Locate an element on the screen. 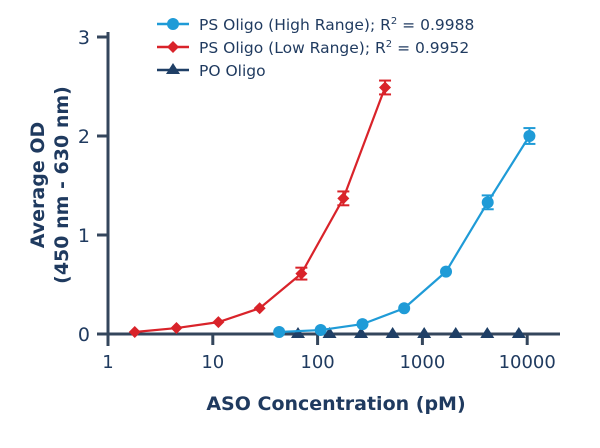  legend-item: PS Oligo (High Range); R2 = 0.9988 is located at coordinates (315, 25).